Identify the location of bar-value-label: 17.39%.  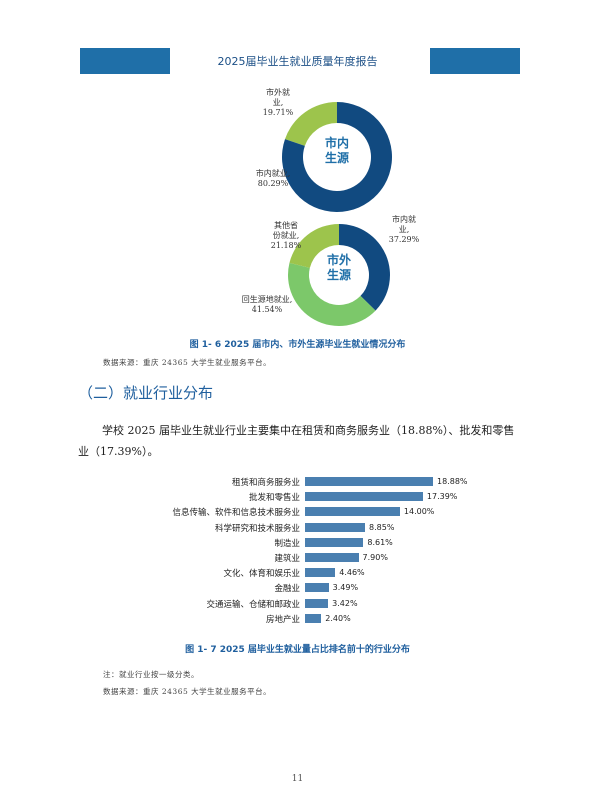
(442, 497).